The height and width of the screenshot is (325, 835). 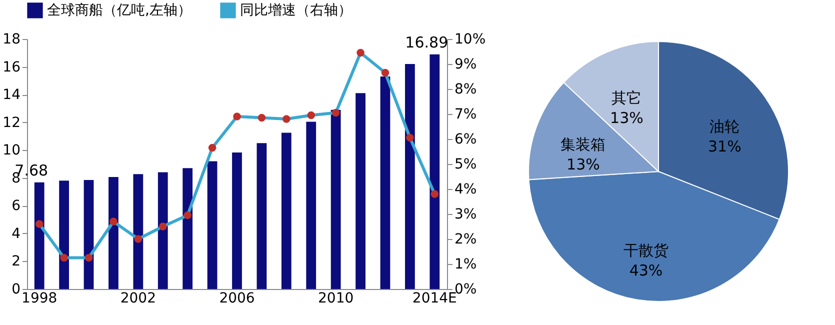 What do you see at coordinates (465, 64) in the screenshot?
I see `y2-tick-label: 9%` at bounding box center [465, 64].